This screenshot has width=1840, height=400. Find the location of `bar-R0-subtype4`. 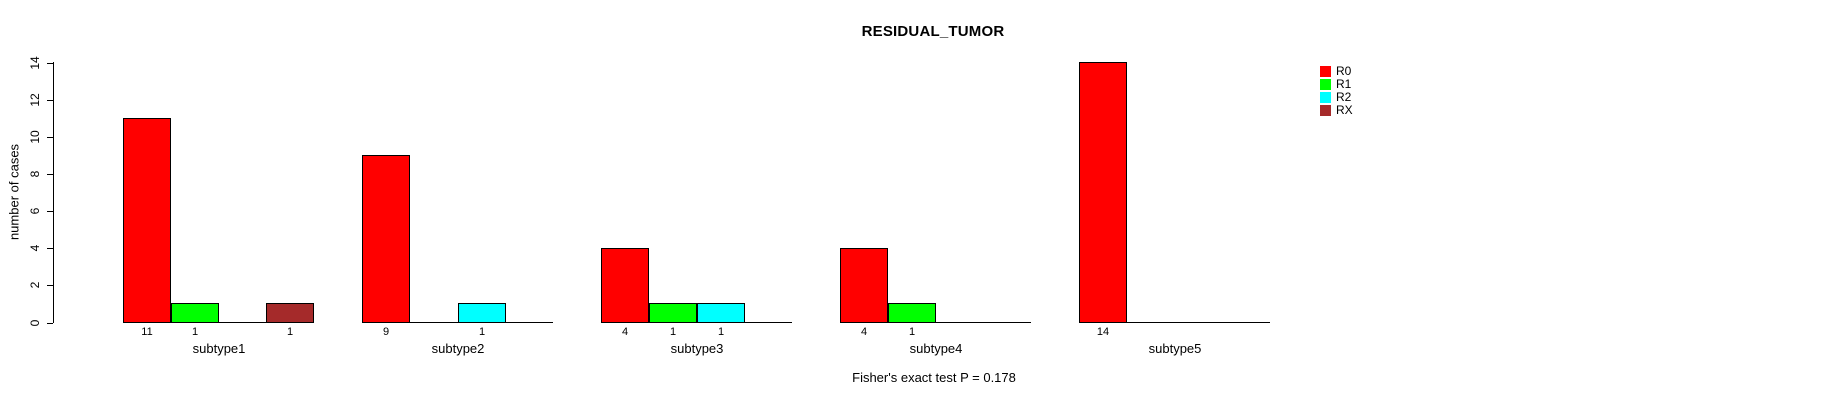

bar-R0-subtype4 is located at coordinates (864, 285).